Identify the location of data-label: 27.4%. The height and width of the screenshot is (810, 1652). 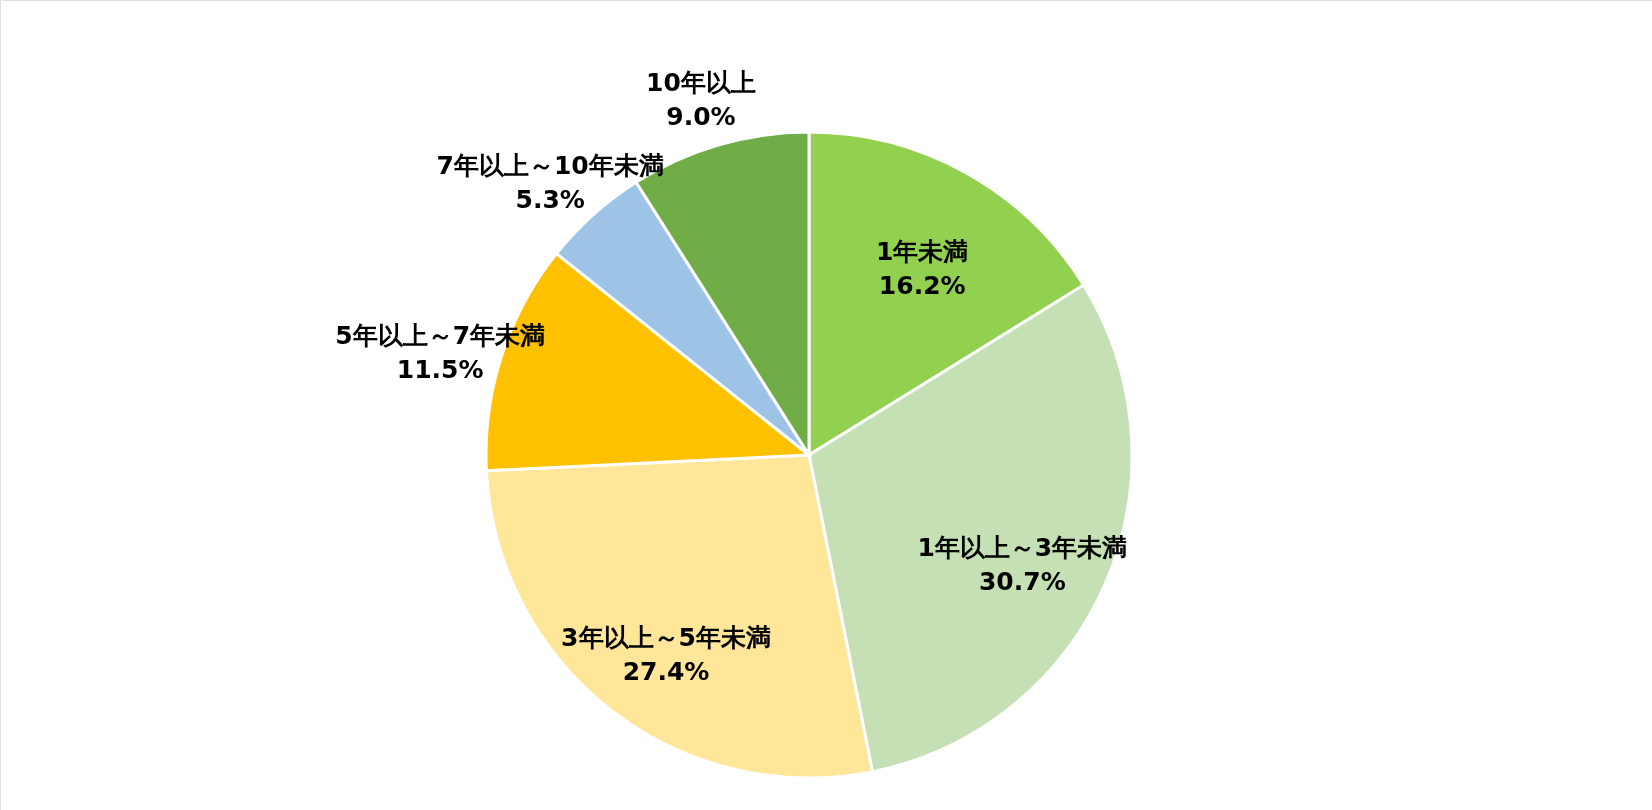
(666, 672).